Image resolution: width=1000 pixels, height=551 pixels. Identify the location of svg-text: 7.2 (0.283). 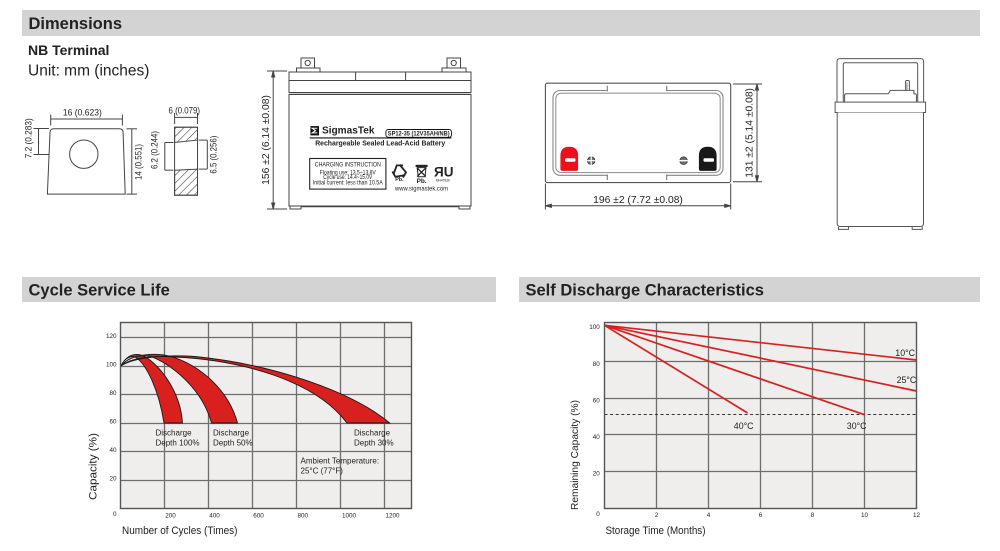
(29, 138).